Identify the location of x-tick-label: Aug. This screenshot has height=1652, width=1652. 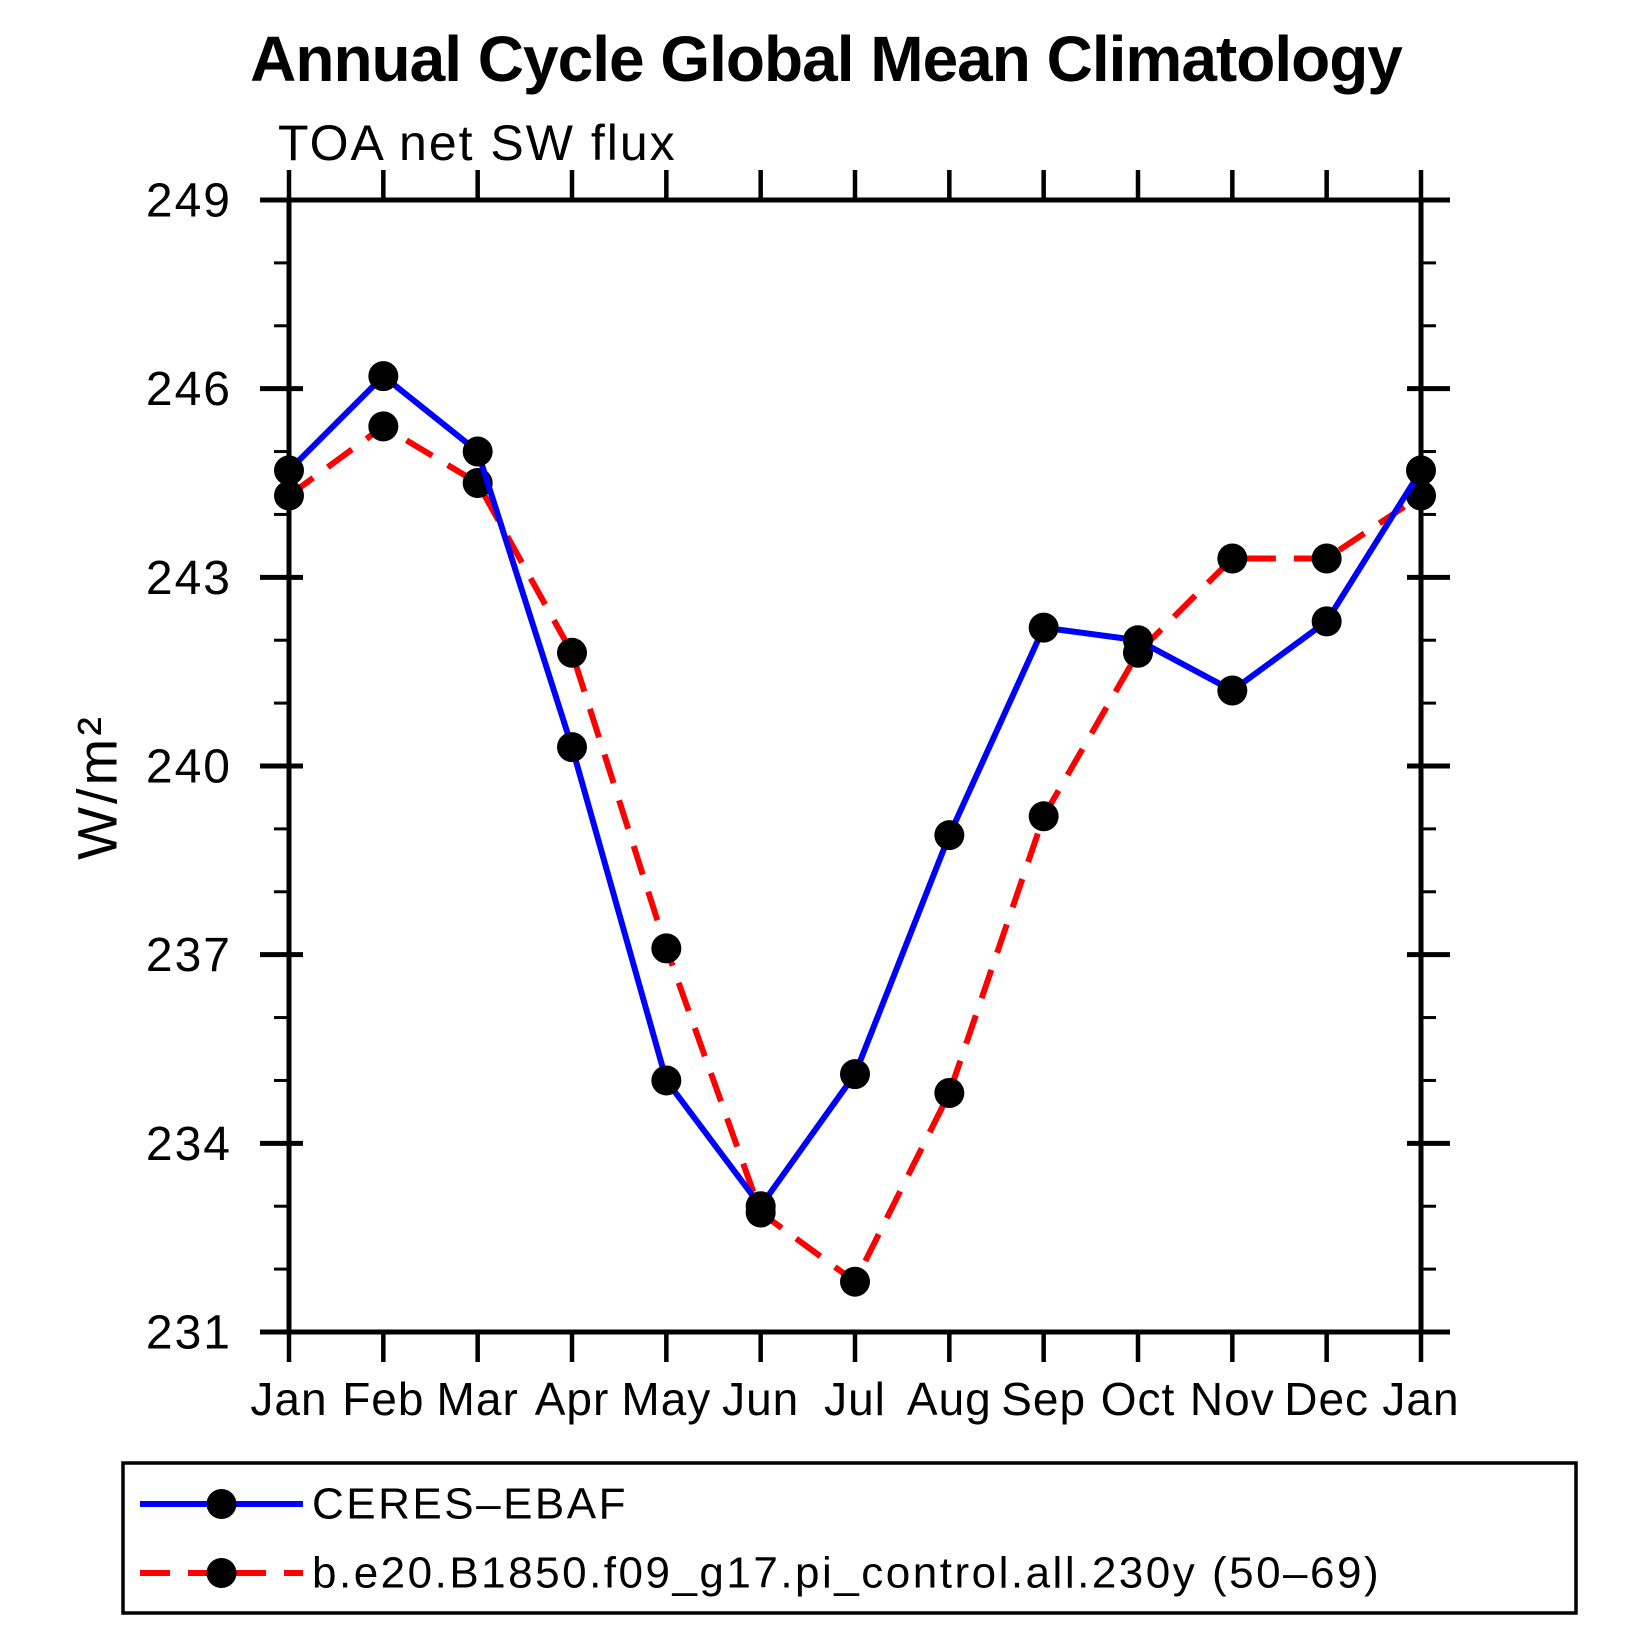
(949, 1399).